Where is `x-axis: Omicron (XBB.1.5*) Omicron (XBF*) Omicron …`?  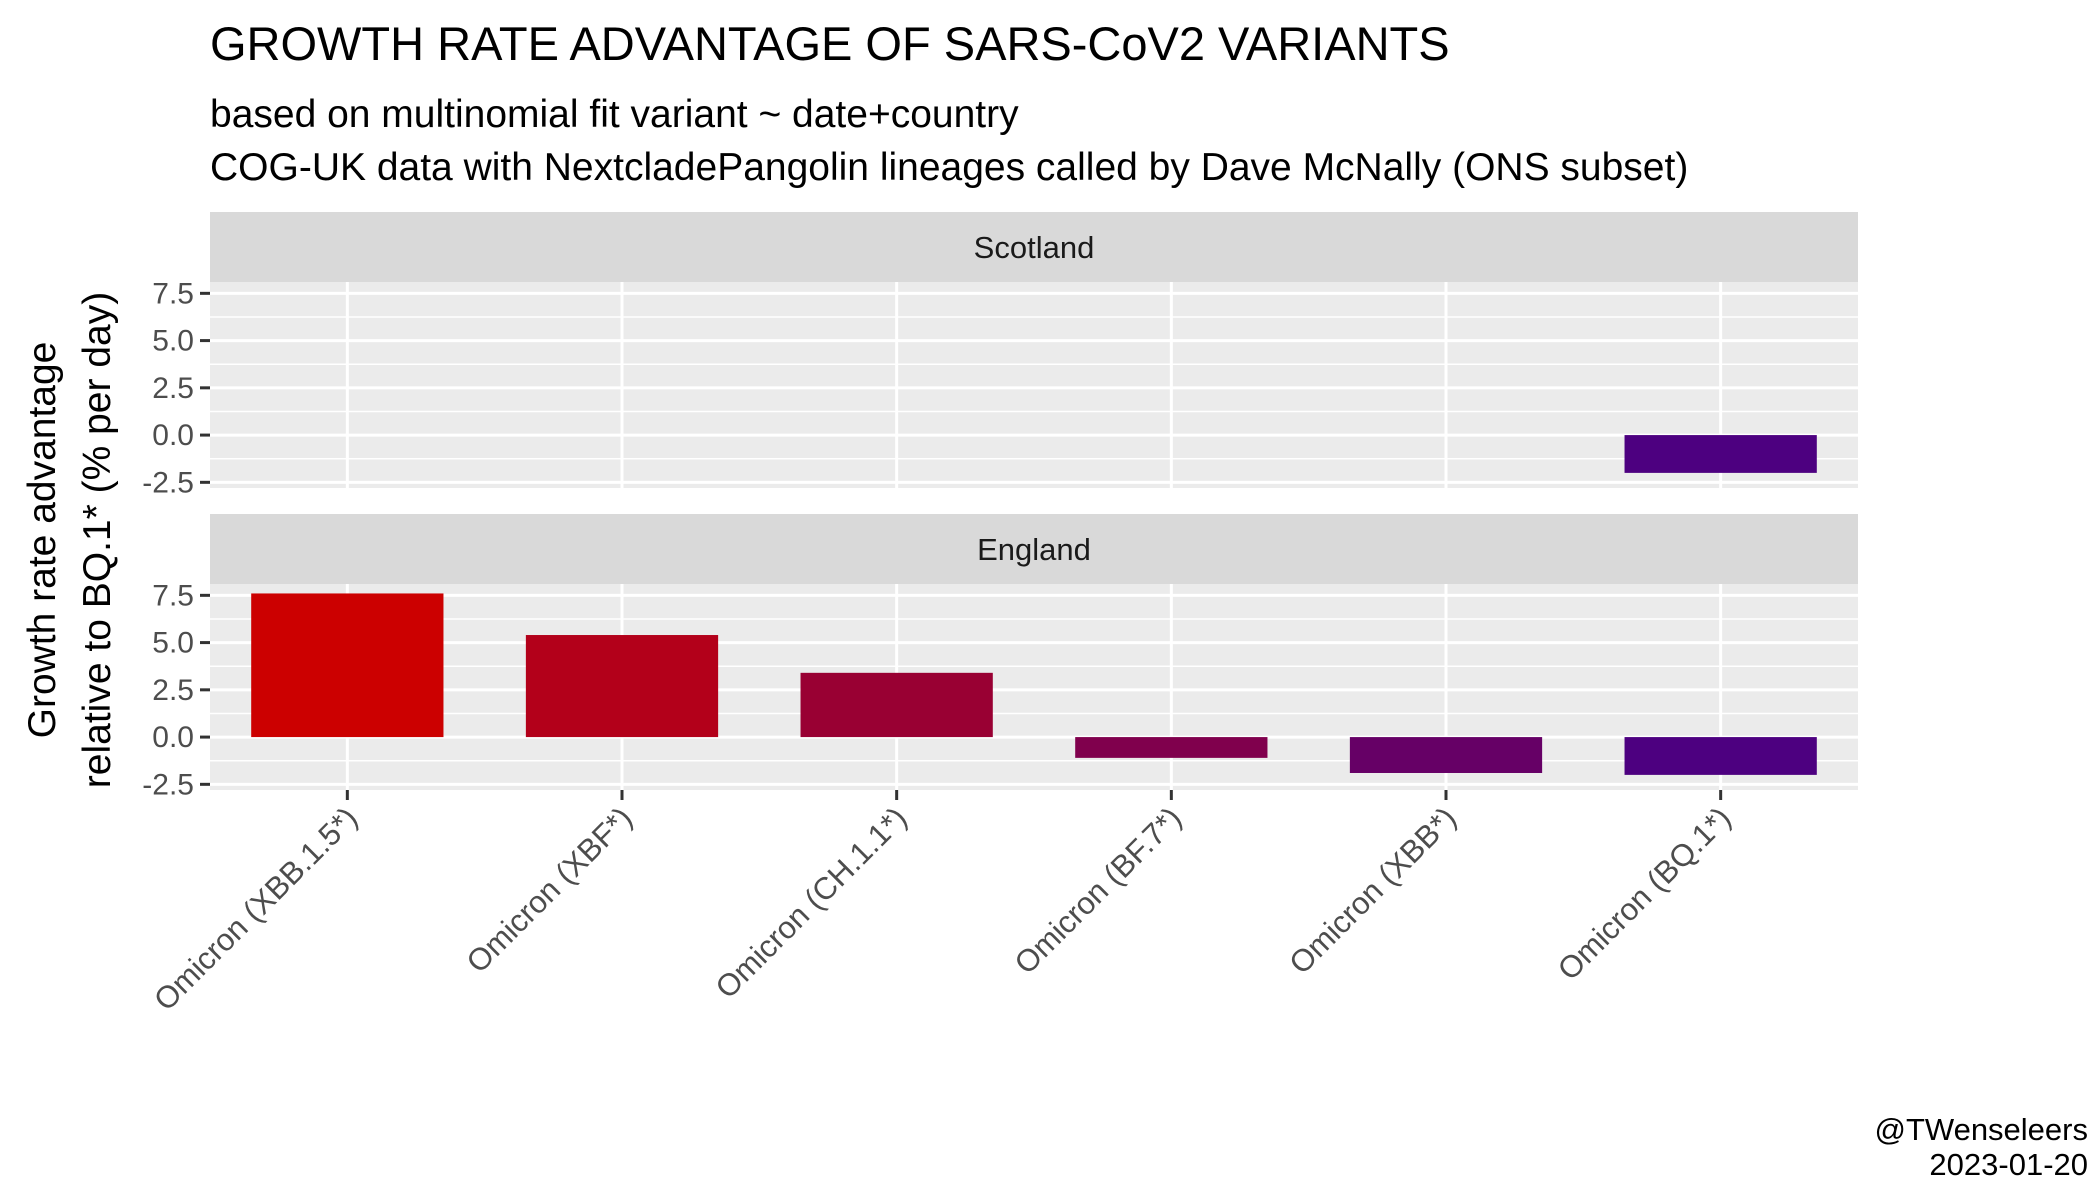
x-axis: Omicron (XBB.1.5*) Omicron (XBF*) Omicron … is located at coordinates (942, 903).